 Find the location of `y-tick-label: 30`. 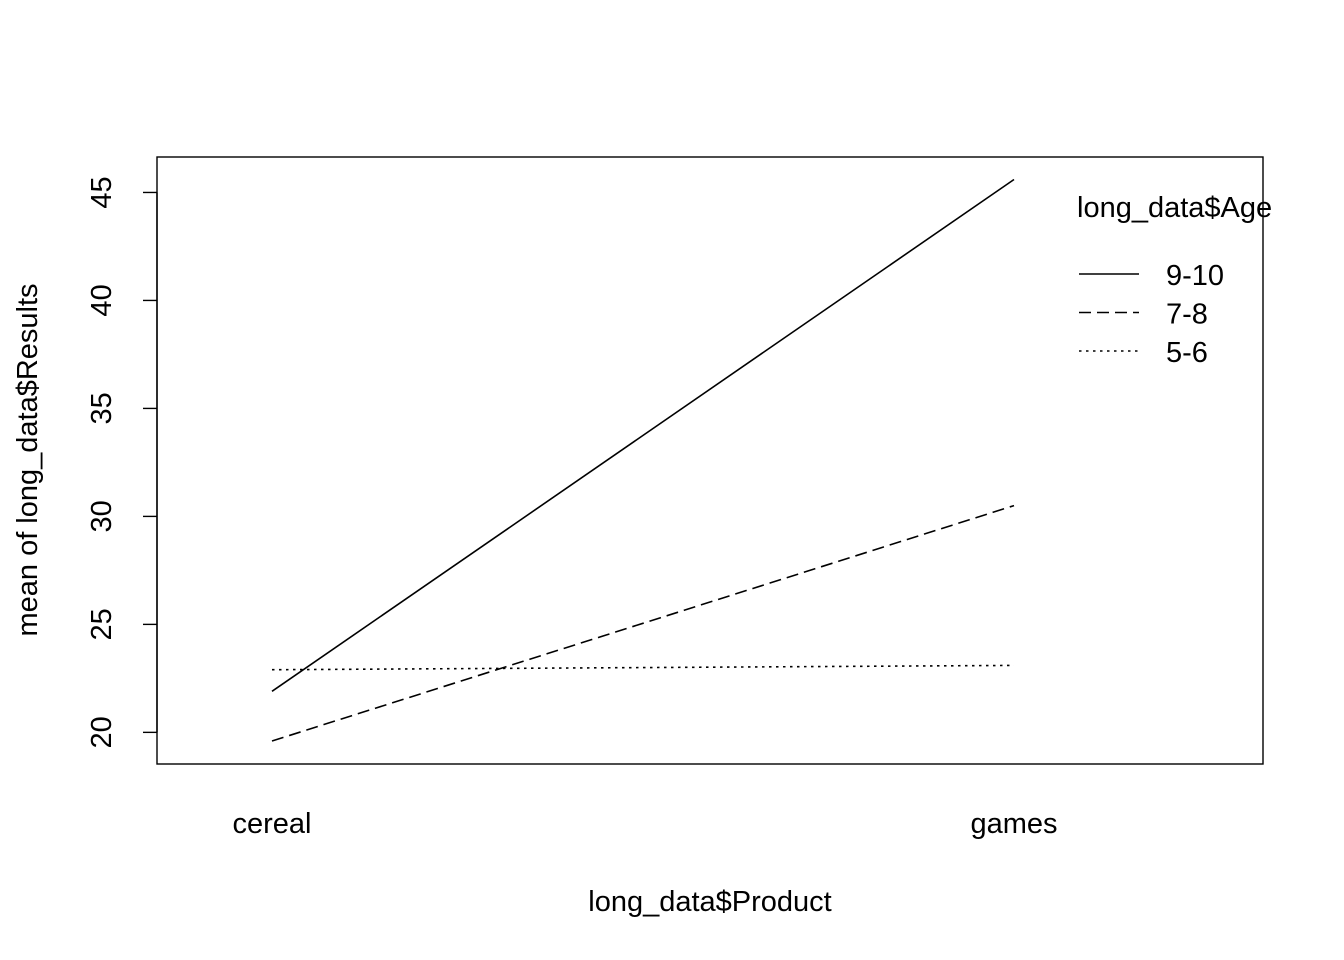

y-tick-label: 30 is located at coordinates (102, 516).